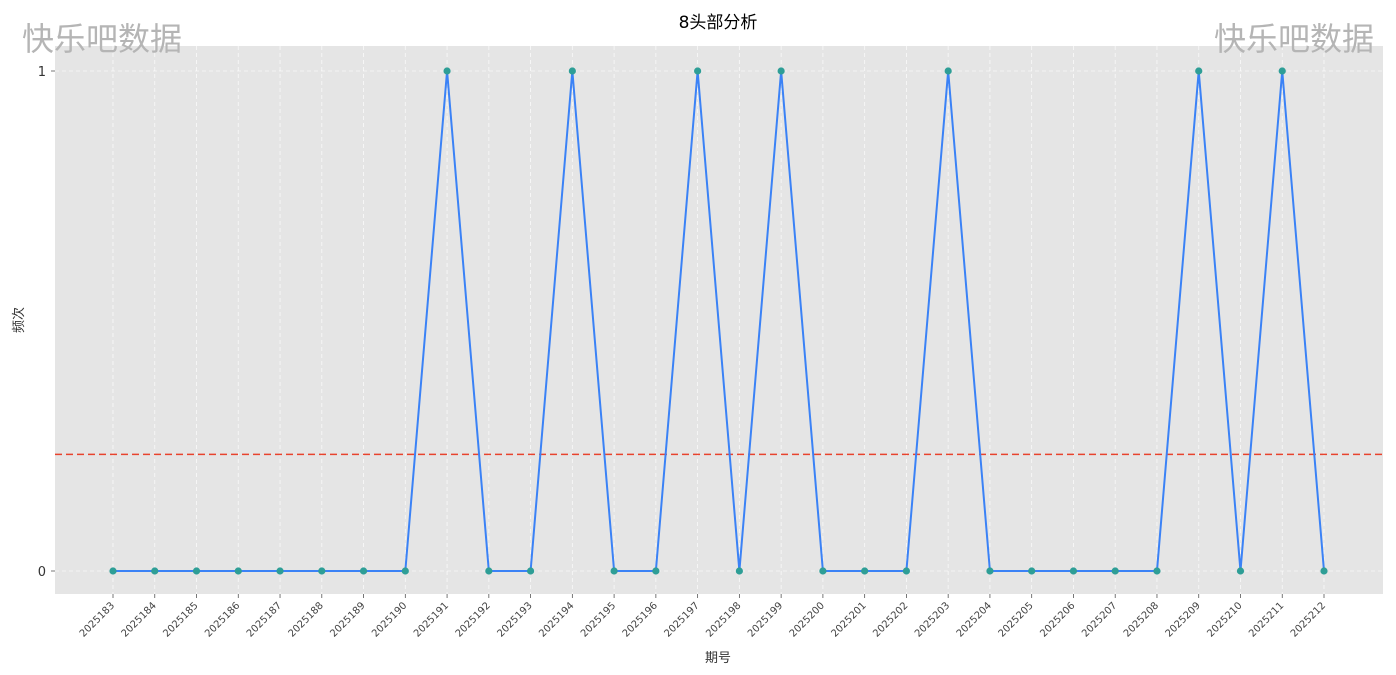 Image resolution: width=1396 pixels, height=675 pixels. What do you see at coordinates (890, 619) in the screenshot?
I see `x-tick-label: 2025202` at bounding box center [890, 619].